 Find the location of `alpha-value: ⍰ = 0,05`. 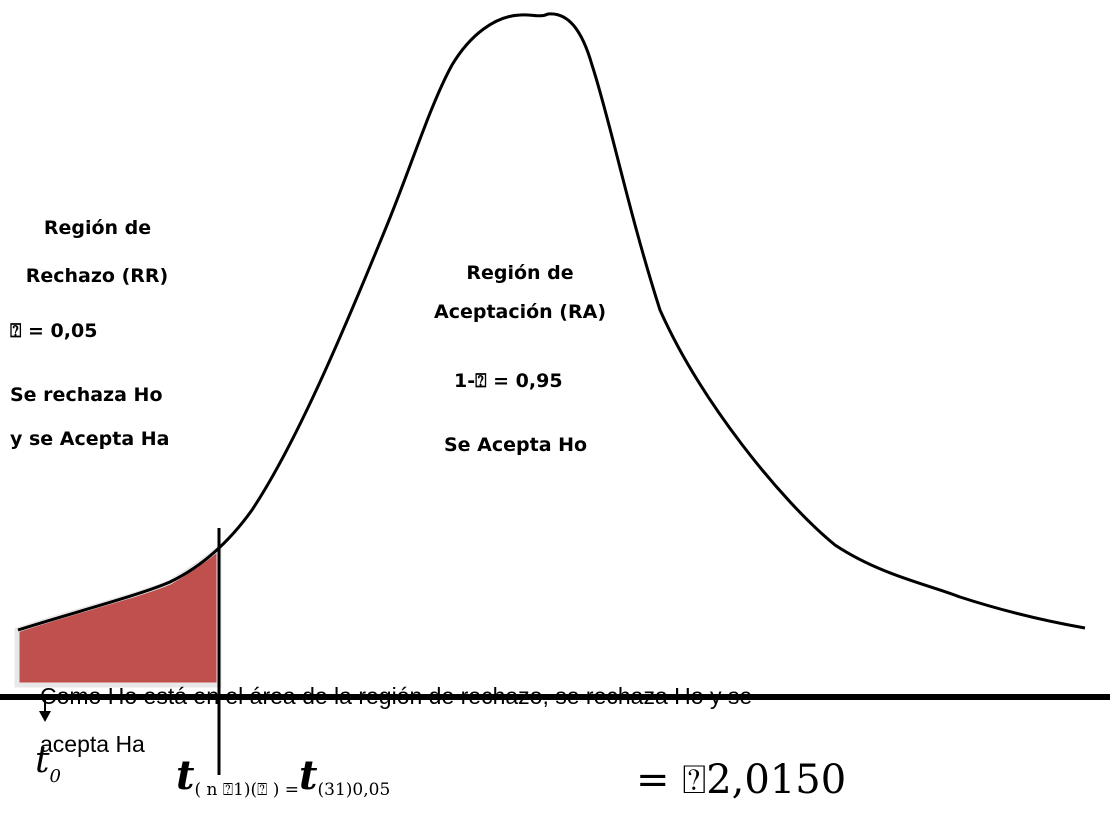

alpha-value: ⍰ = 0,05 is located at coordinates (54, 331).